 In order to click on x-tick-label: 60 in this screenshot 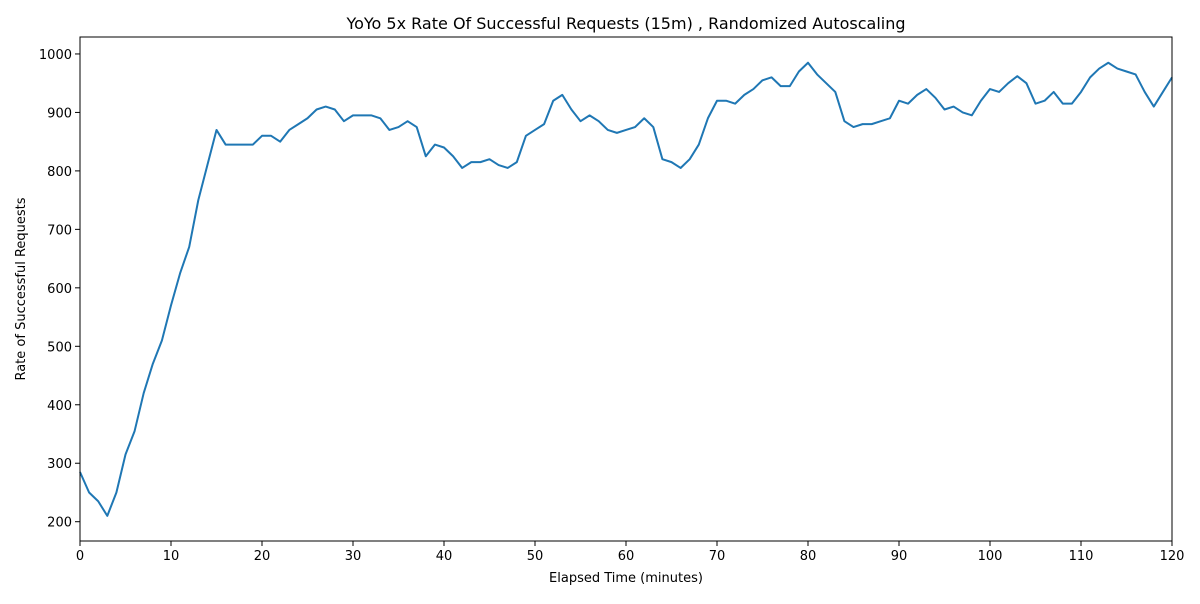, I will do `click(626, 556)`.